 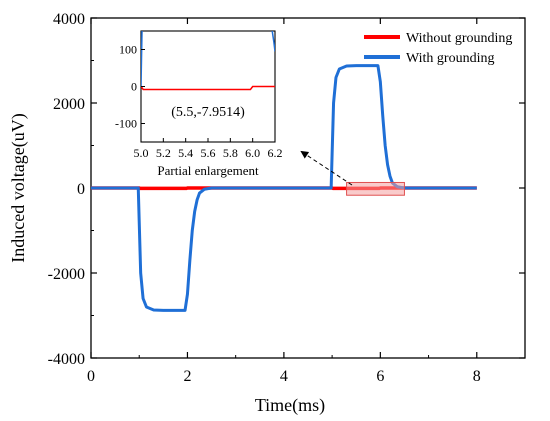 I want to click on y-tick-label: -2000, so click(x=66, y=274).